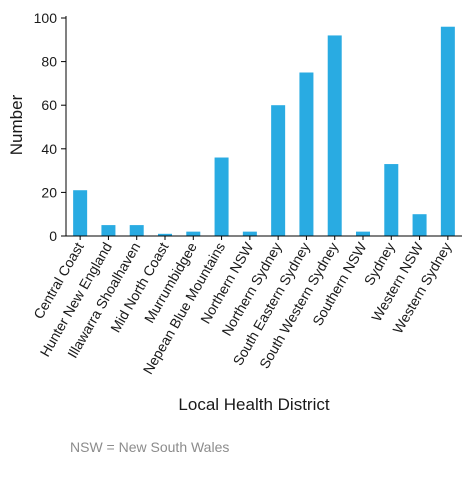  I want to click on y-tick-label: 0, so click(53, 236).